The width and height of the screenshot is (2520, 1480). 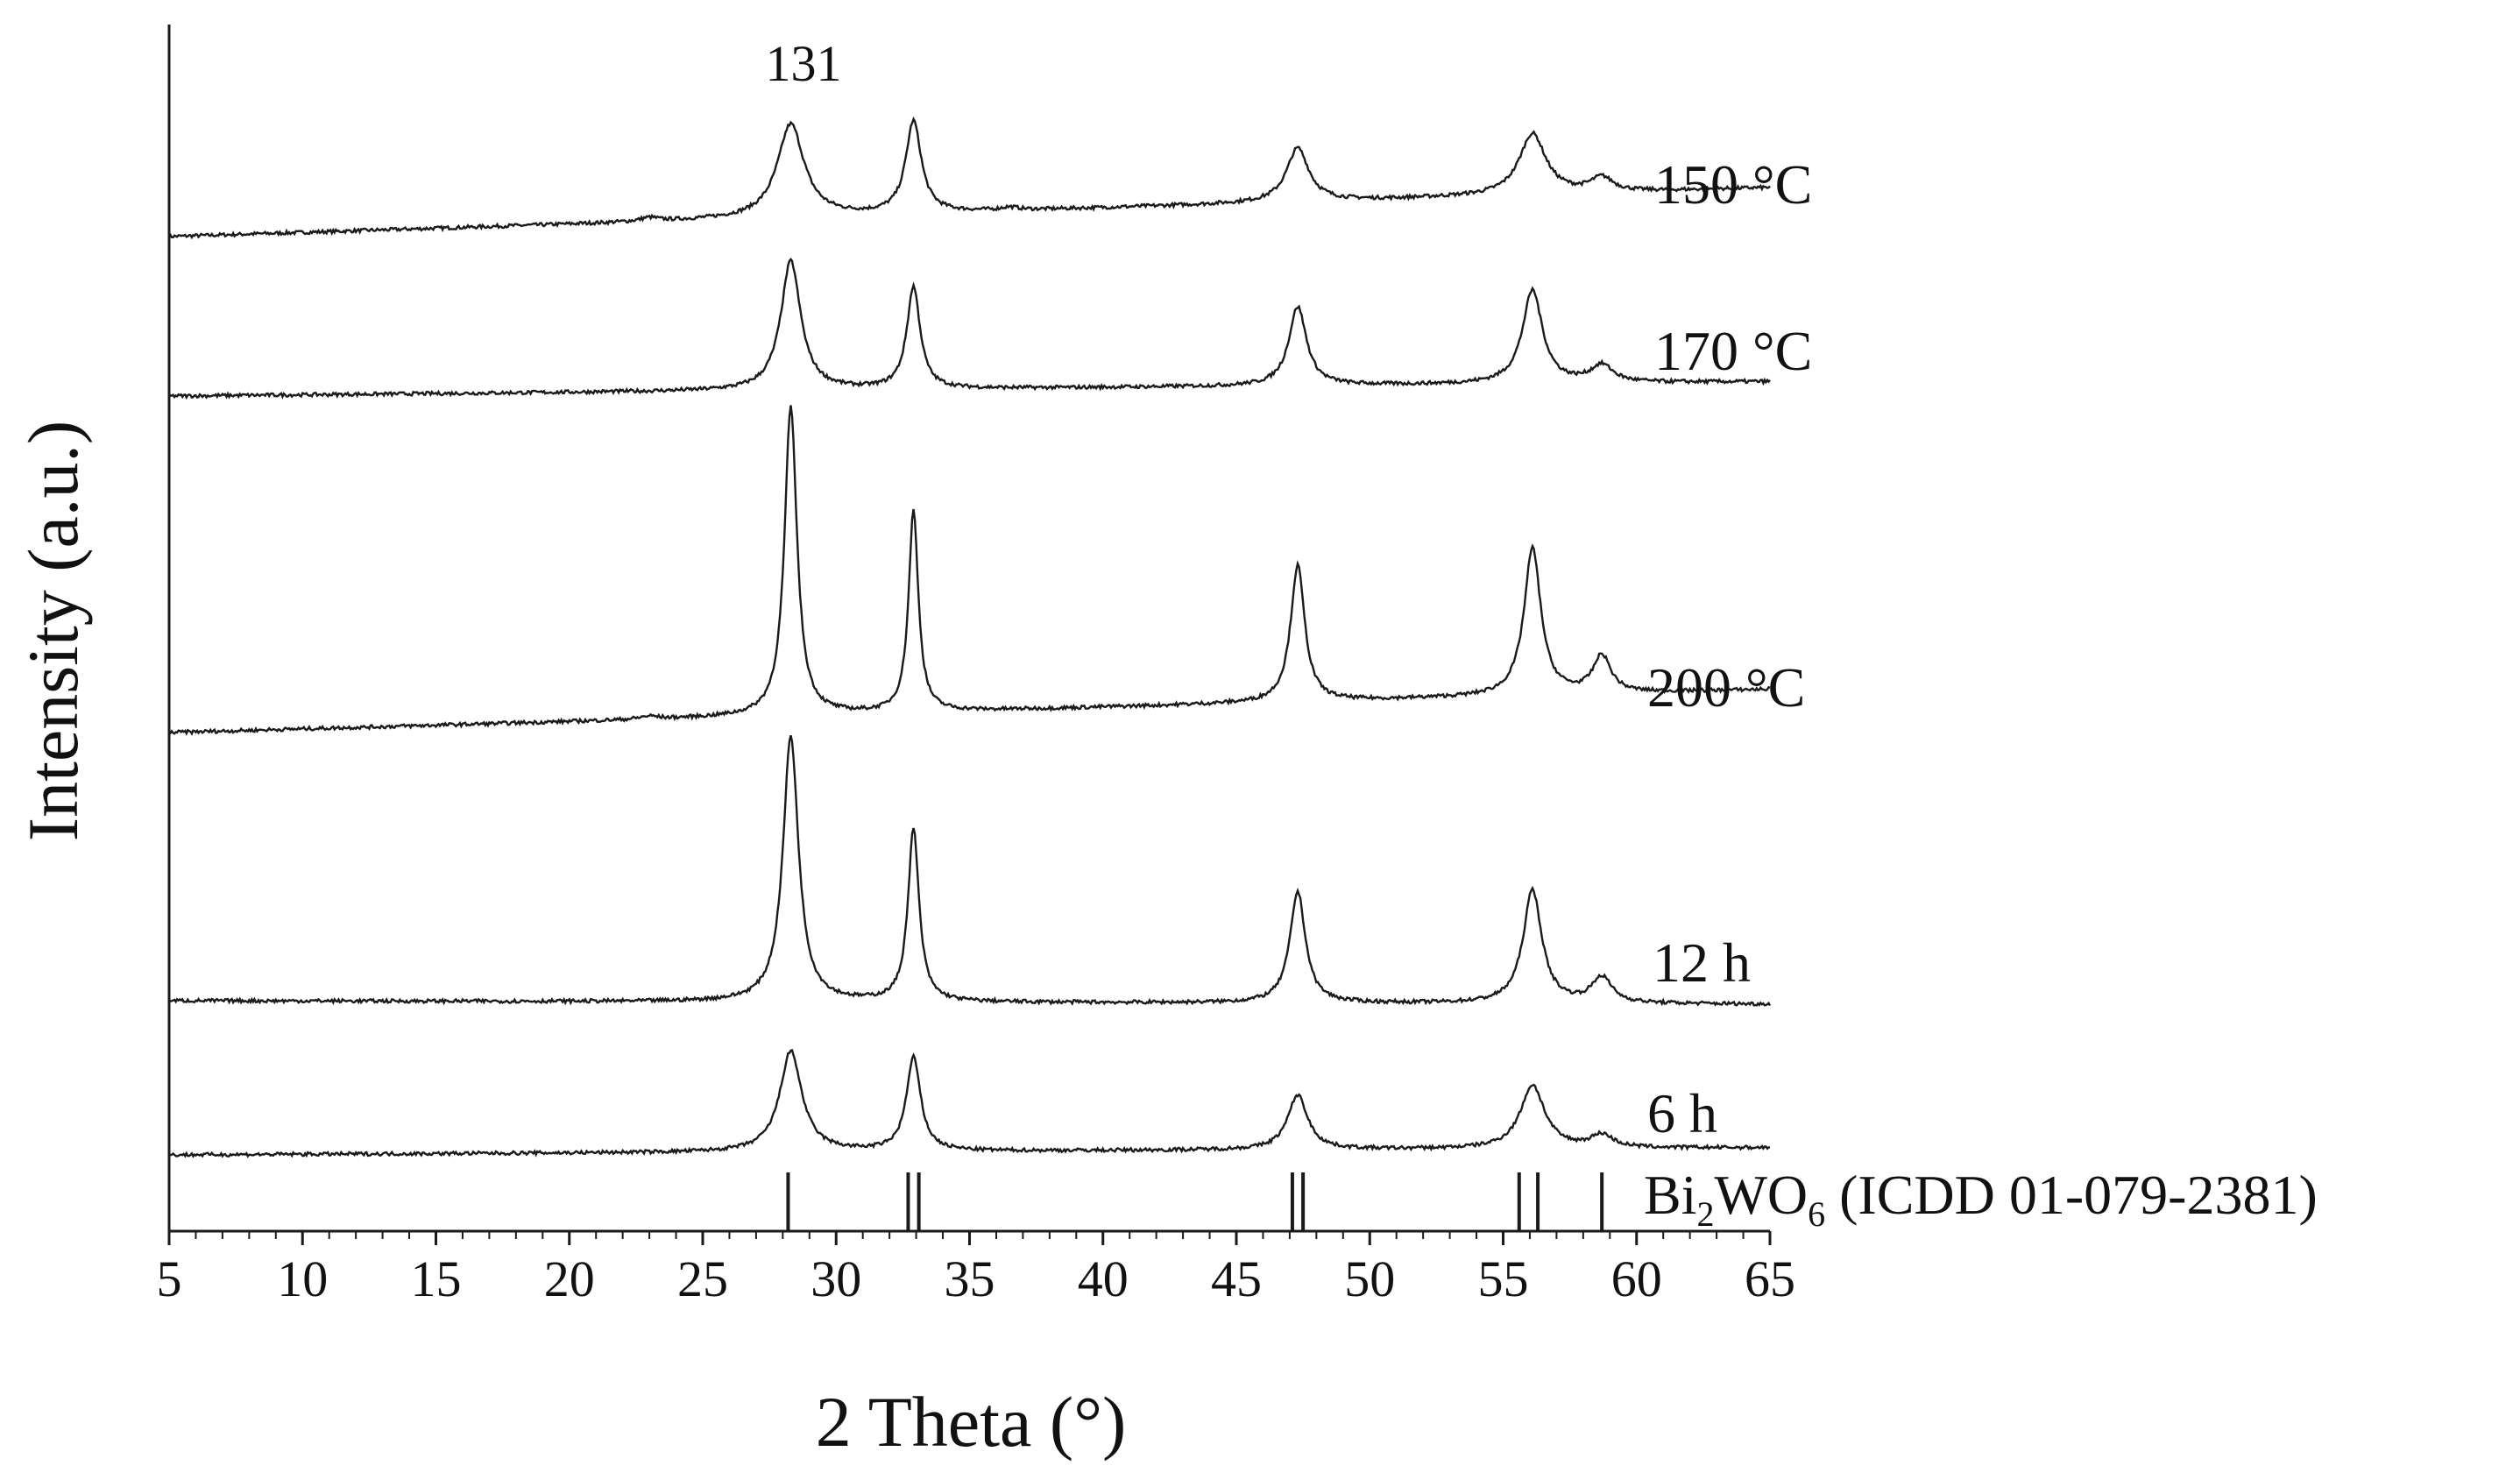 I want to click on reference-label: Bi2WO6 (ICDD 01-079-2381), so click(x=1981, y=1199).